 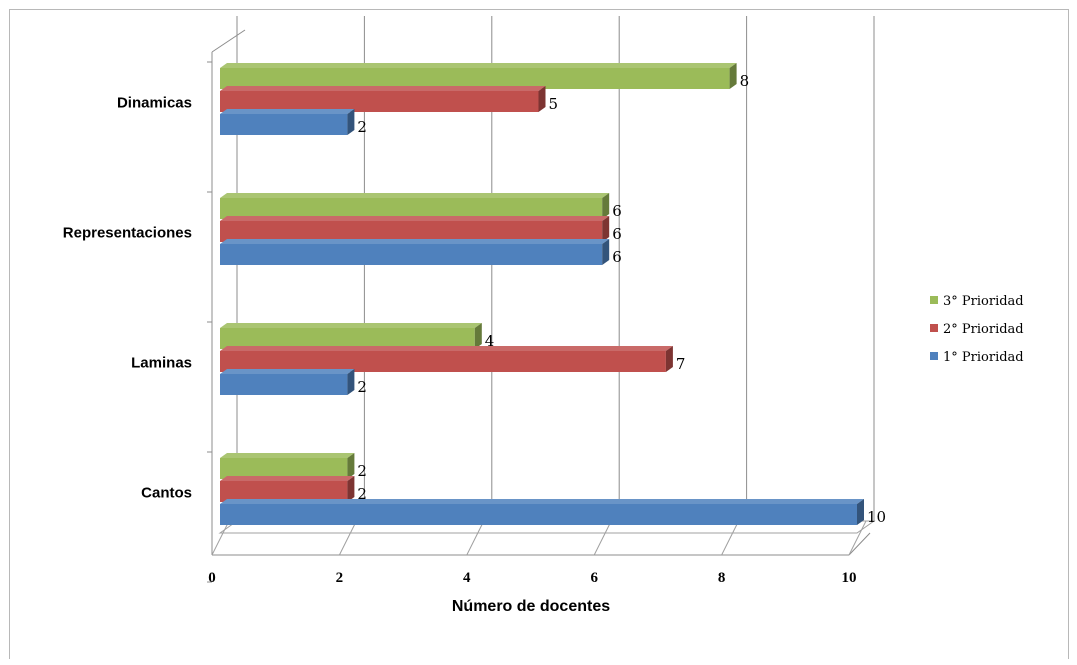 I want to click on data-label: 10, so click(x=876, y=517).